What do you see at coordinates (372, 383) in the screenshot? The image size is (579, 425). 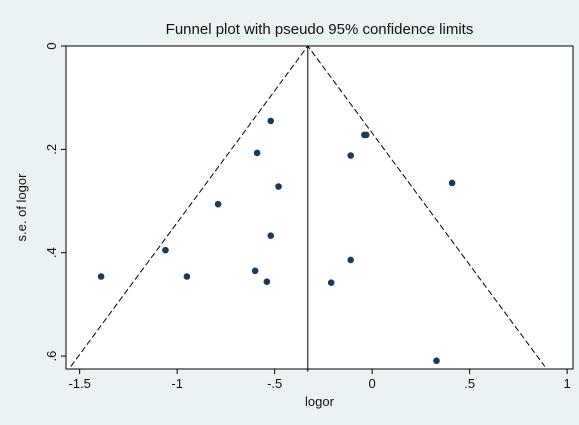 I see `x-tick-label: 0` at bounding box center [372, 383].